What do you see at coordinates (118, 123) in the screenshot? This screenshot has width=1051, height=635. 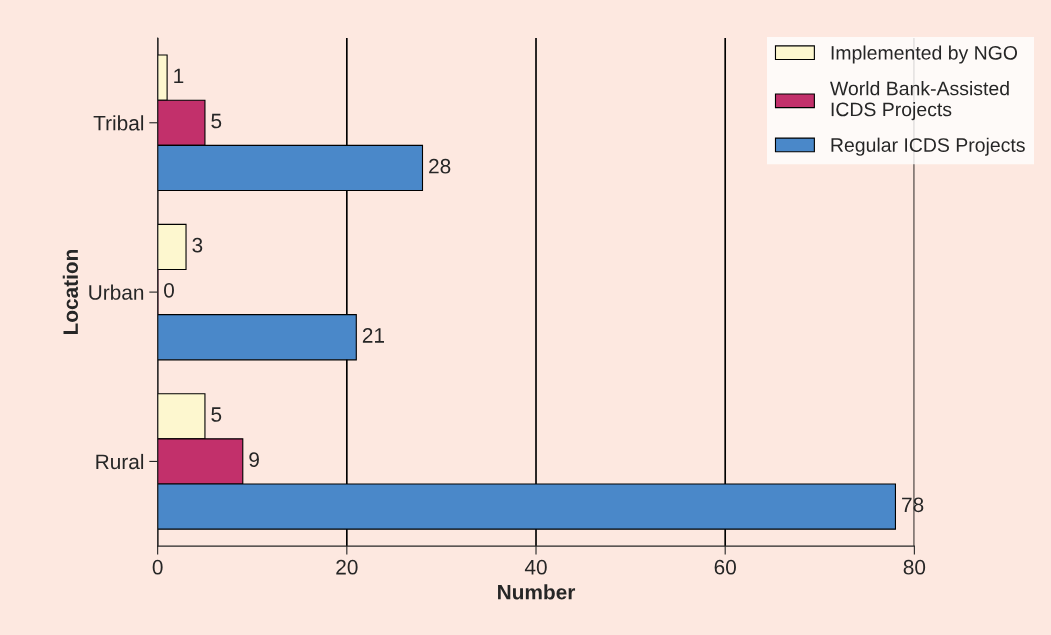 I see `y-tick-label: Tribal` at bounding box center [118, 123].